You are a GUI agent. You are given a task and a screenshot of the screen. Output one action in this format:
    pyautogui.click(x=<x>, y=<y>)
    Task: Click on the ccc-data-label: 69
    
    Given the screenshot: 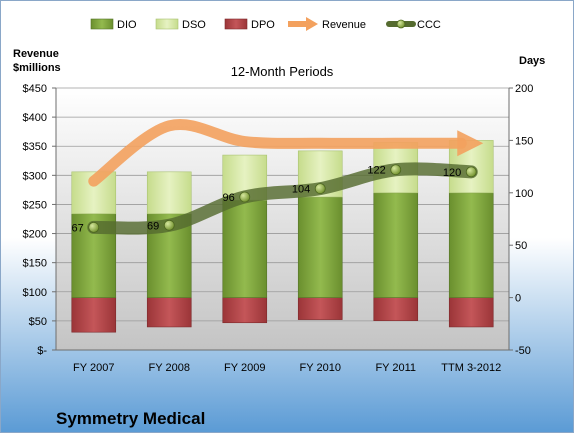 What is the action you would take?
    pyautogui.click(x=153, y=226)
    